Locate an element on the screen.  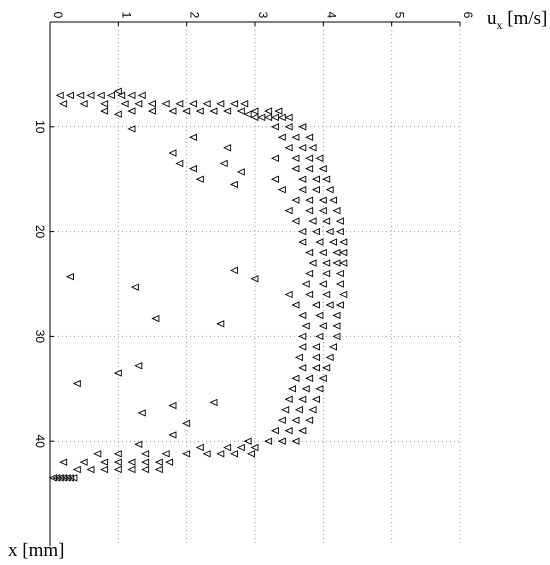
top-axis-tick-label: 2 is located at coordinates (195, 15).